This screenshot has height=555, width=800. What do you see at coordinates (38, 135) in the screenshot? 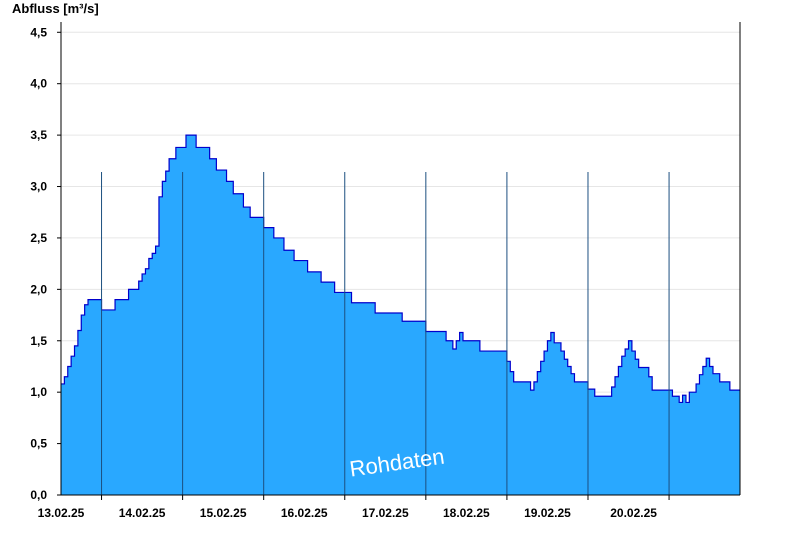
I see `y-tick-label-7: 3,5` at bounding box center [38, 135].